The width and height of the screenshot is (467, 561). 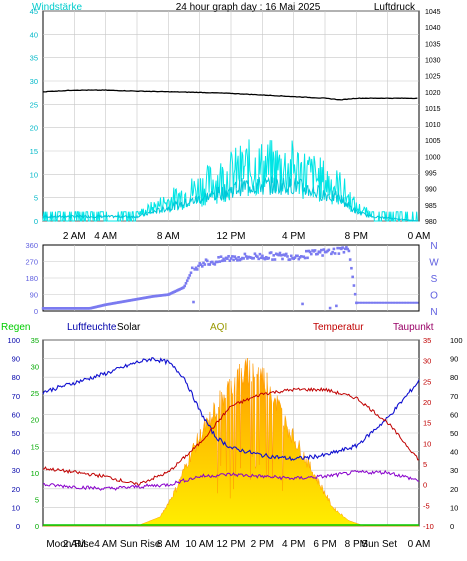 What do you see at coordinates (427, 381) in the screenshot?
I see `temperature-tick: 25` at bounding box center [427, 381].